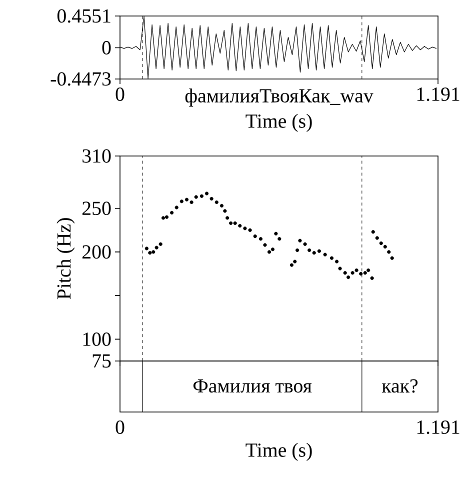 This screenshot has height=478, width=468. What do you see at coordinates (96, 209) in the screenshot?
I see `y-tick-label: 250` at bounding box center [96, 209].